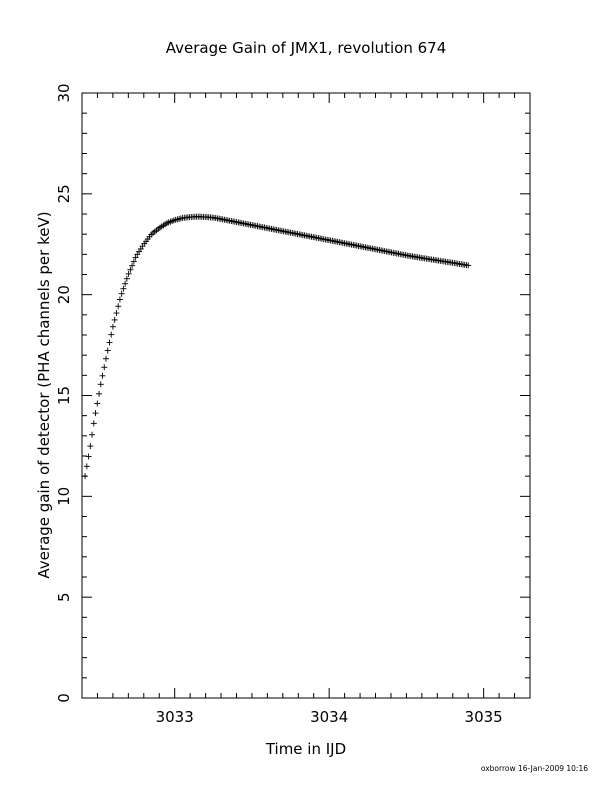  What do you see at coordinates (64, 395) in the screenshot?
I see `y-tick-label: 15` at bounding box center [64, 395].